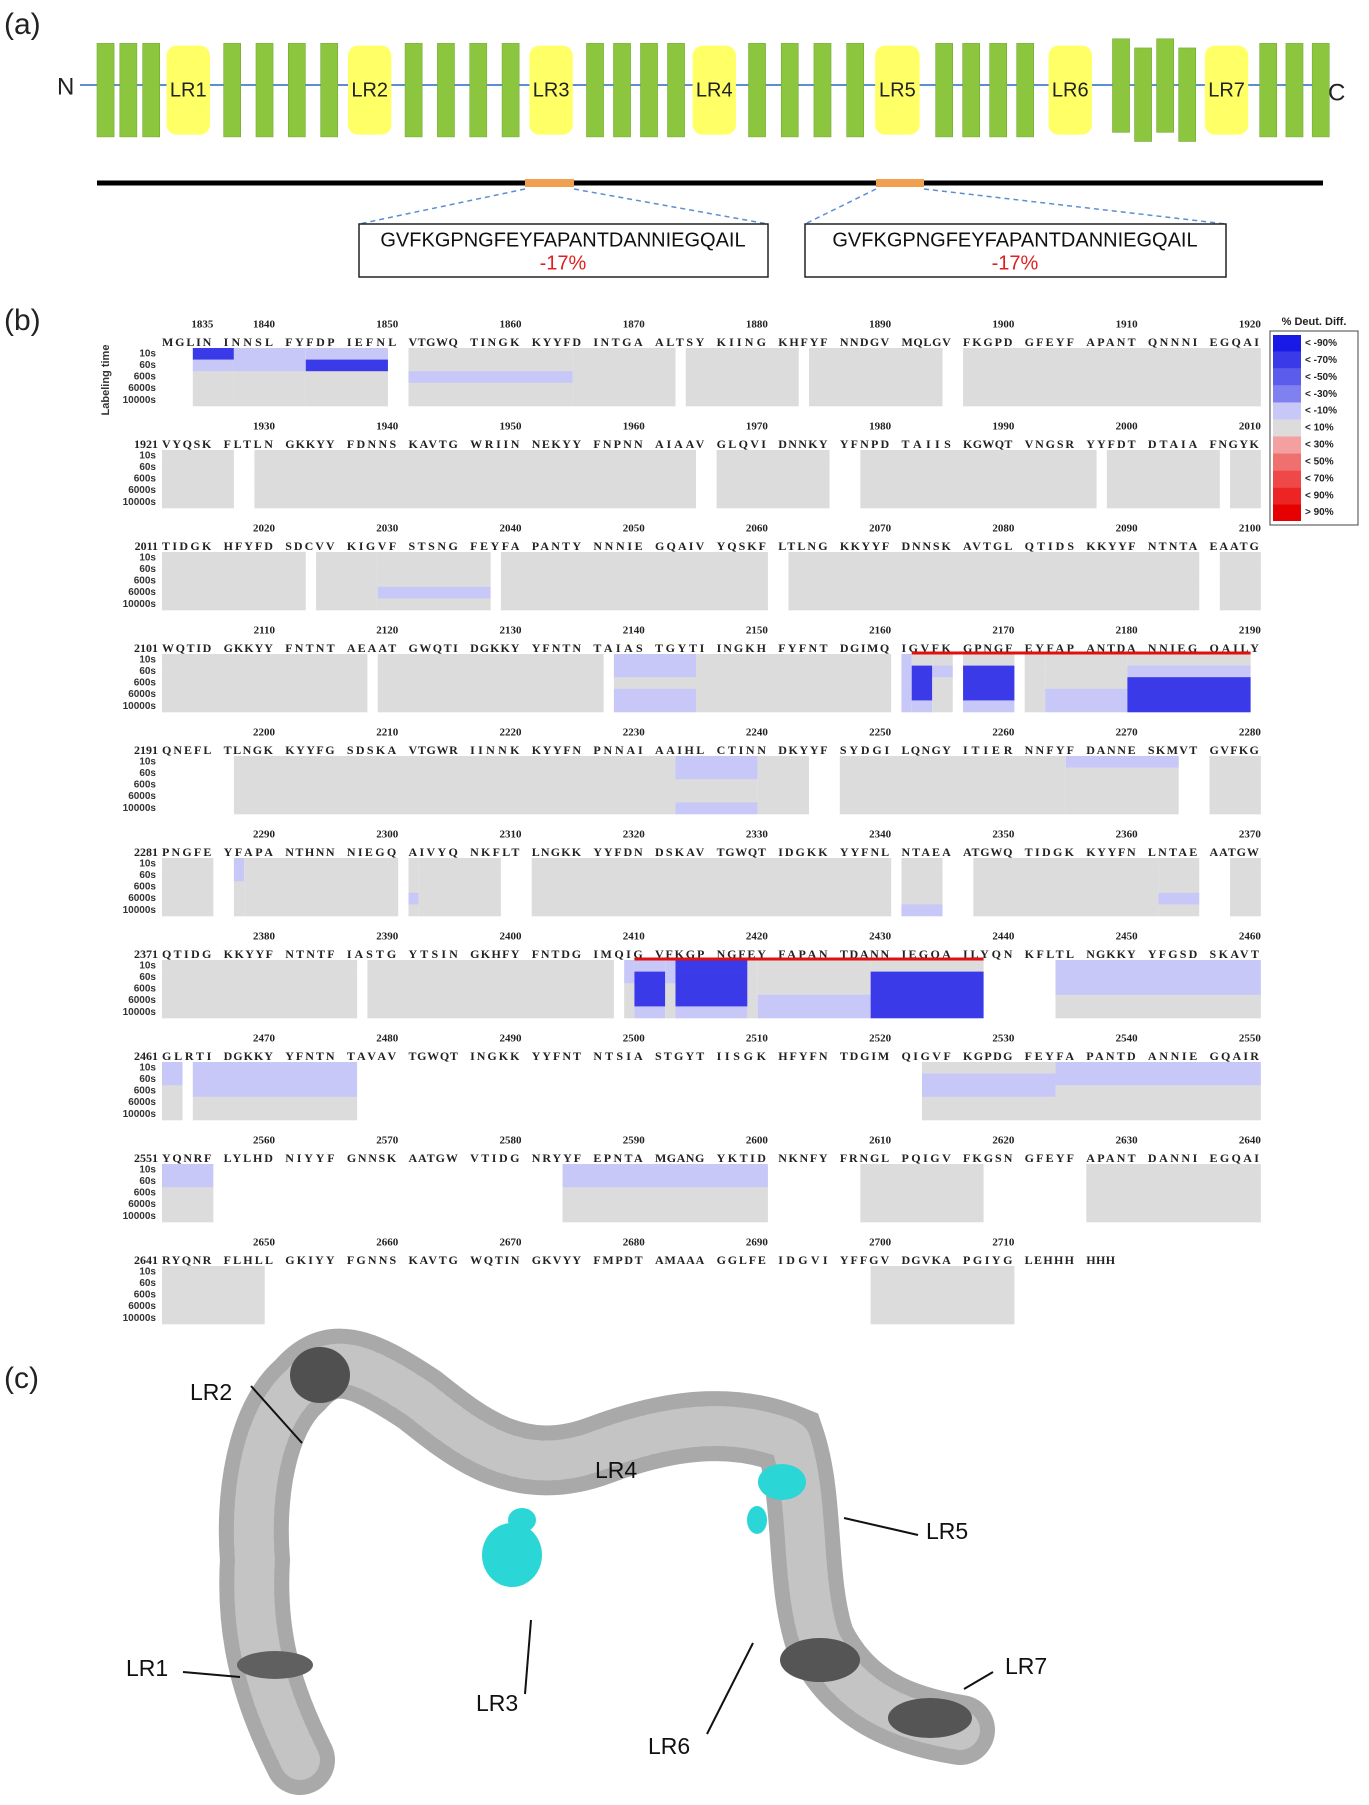 Image resolution: width=1369 pixels, height=1805 pixels. I want to click on sequence-group: NIEGQ, so click(371, 852).